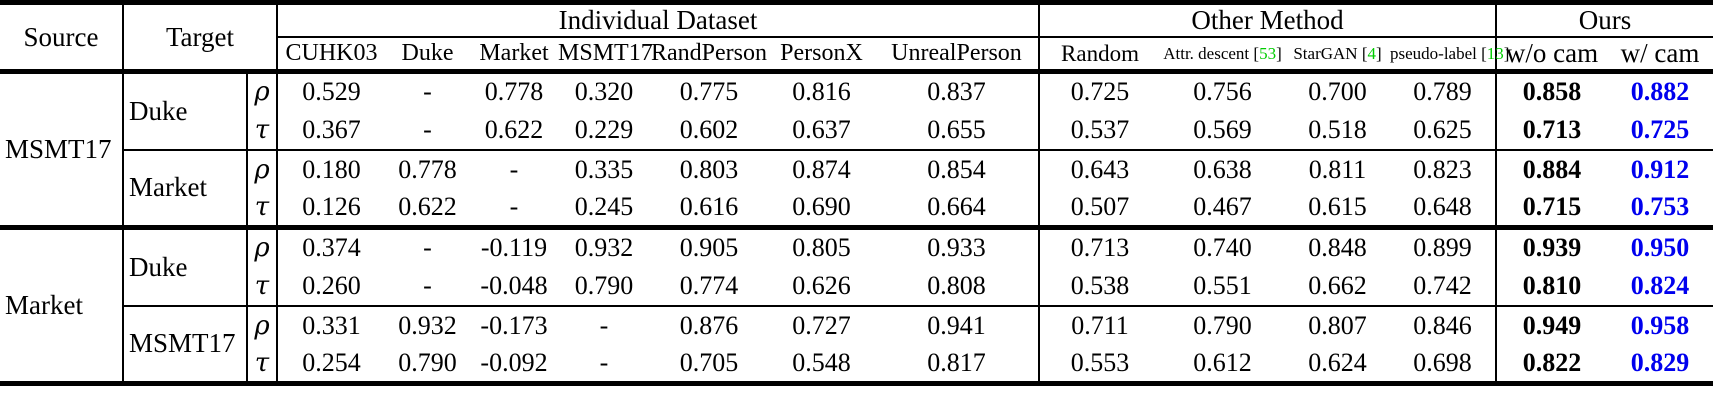 The width and height of the screenshot is (1713, 401). I want to click on value-cell: 0.624, so click(1337, 362).